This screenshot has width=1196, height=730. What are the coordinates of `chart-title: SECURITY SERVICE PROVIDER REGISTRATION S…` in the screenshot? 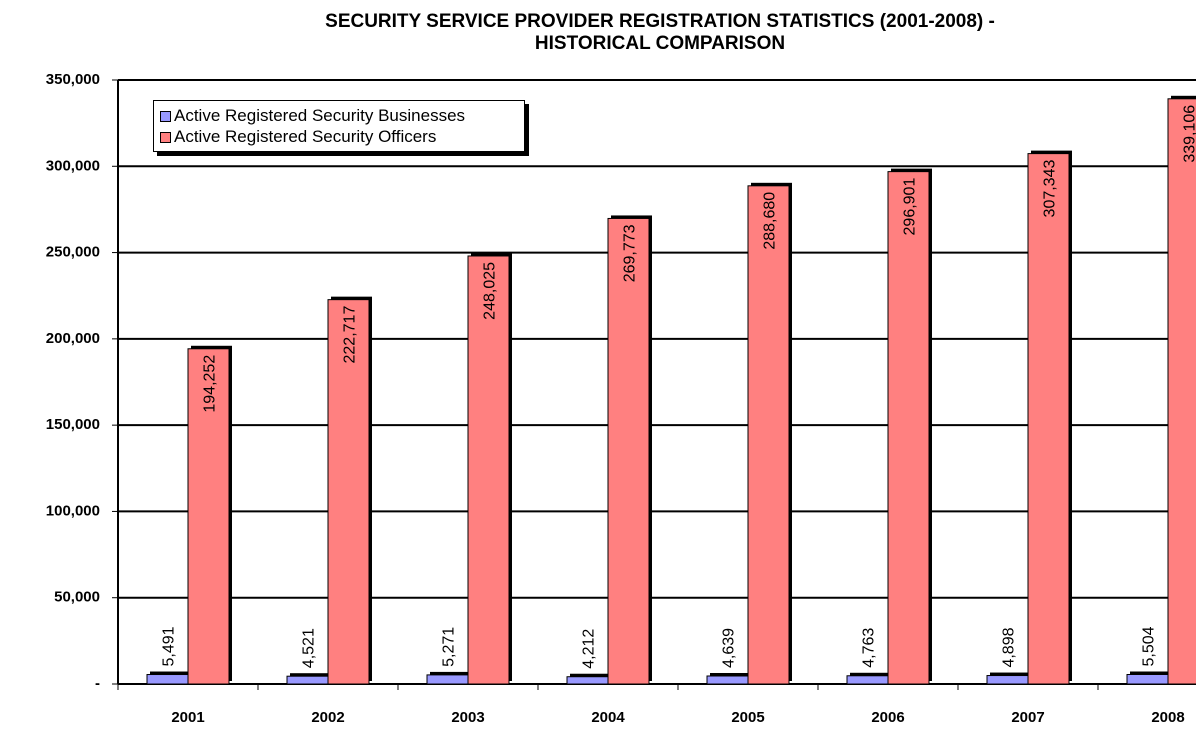 It's located at (660, 21).